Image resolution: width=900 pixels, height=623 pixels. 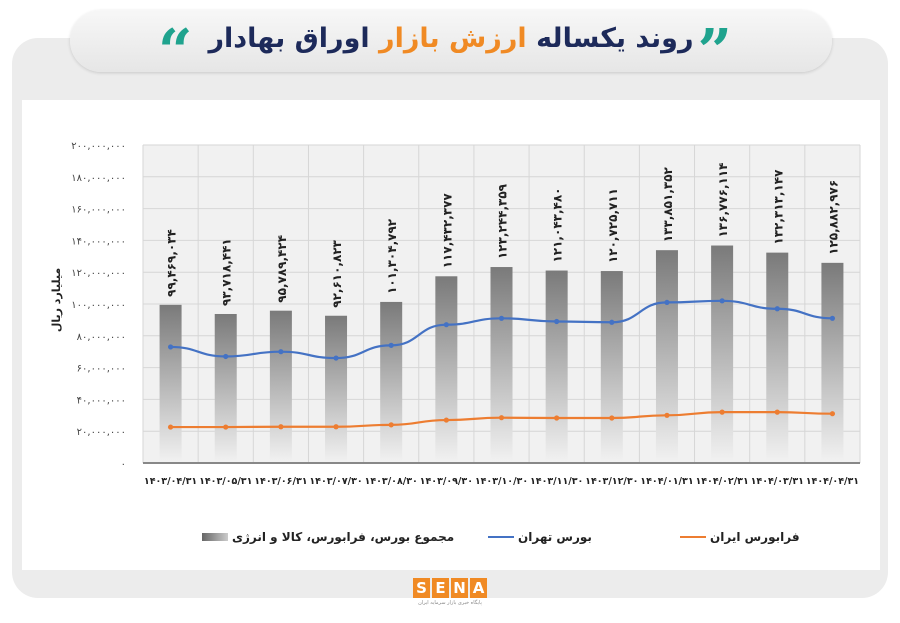 What do you see at coordinates (175, 52) in the screenshot?
I see `quote-open-icon: “` at bounding box center [175, 52].